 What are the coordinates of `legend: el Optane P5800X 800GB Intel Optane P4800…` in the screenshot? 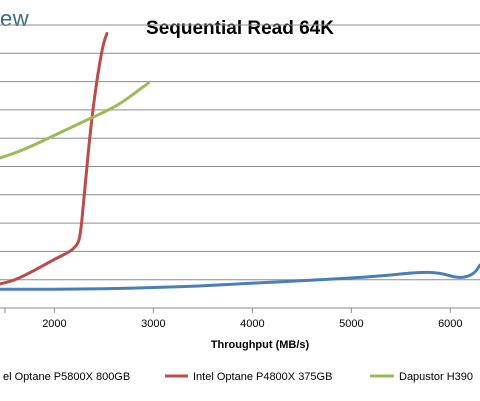 It's located at (238, 377).